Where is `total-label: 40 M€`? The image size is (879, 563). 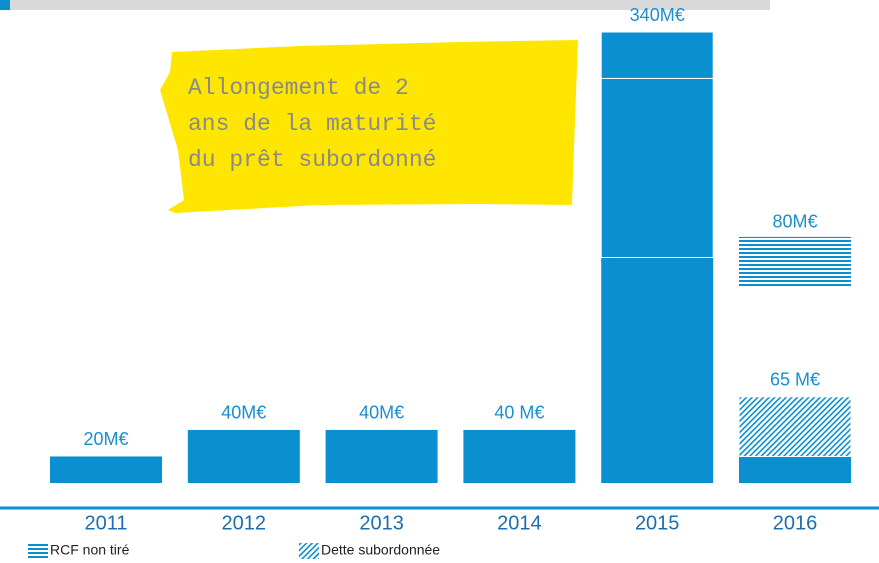
total-label: 40 M€ is located at coordinates (519, 413).